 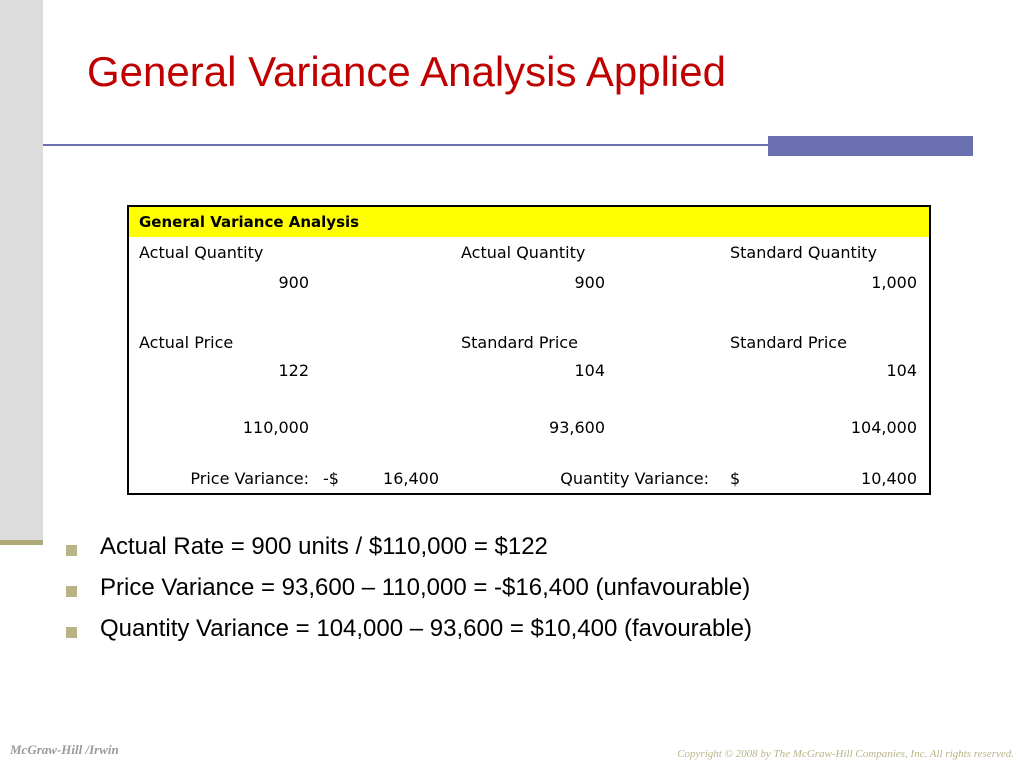 What do you see at coordinates (519, 342) in the screenshot?
I see `col2-price-label: Standard Price` at bounding box center [519, 342].